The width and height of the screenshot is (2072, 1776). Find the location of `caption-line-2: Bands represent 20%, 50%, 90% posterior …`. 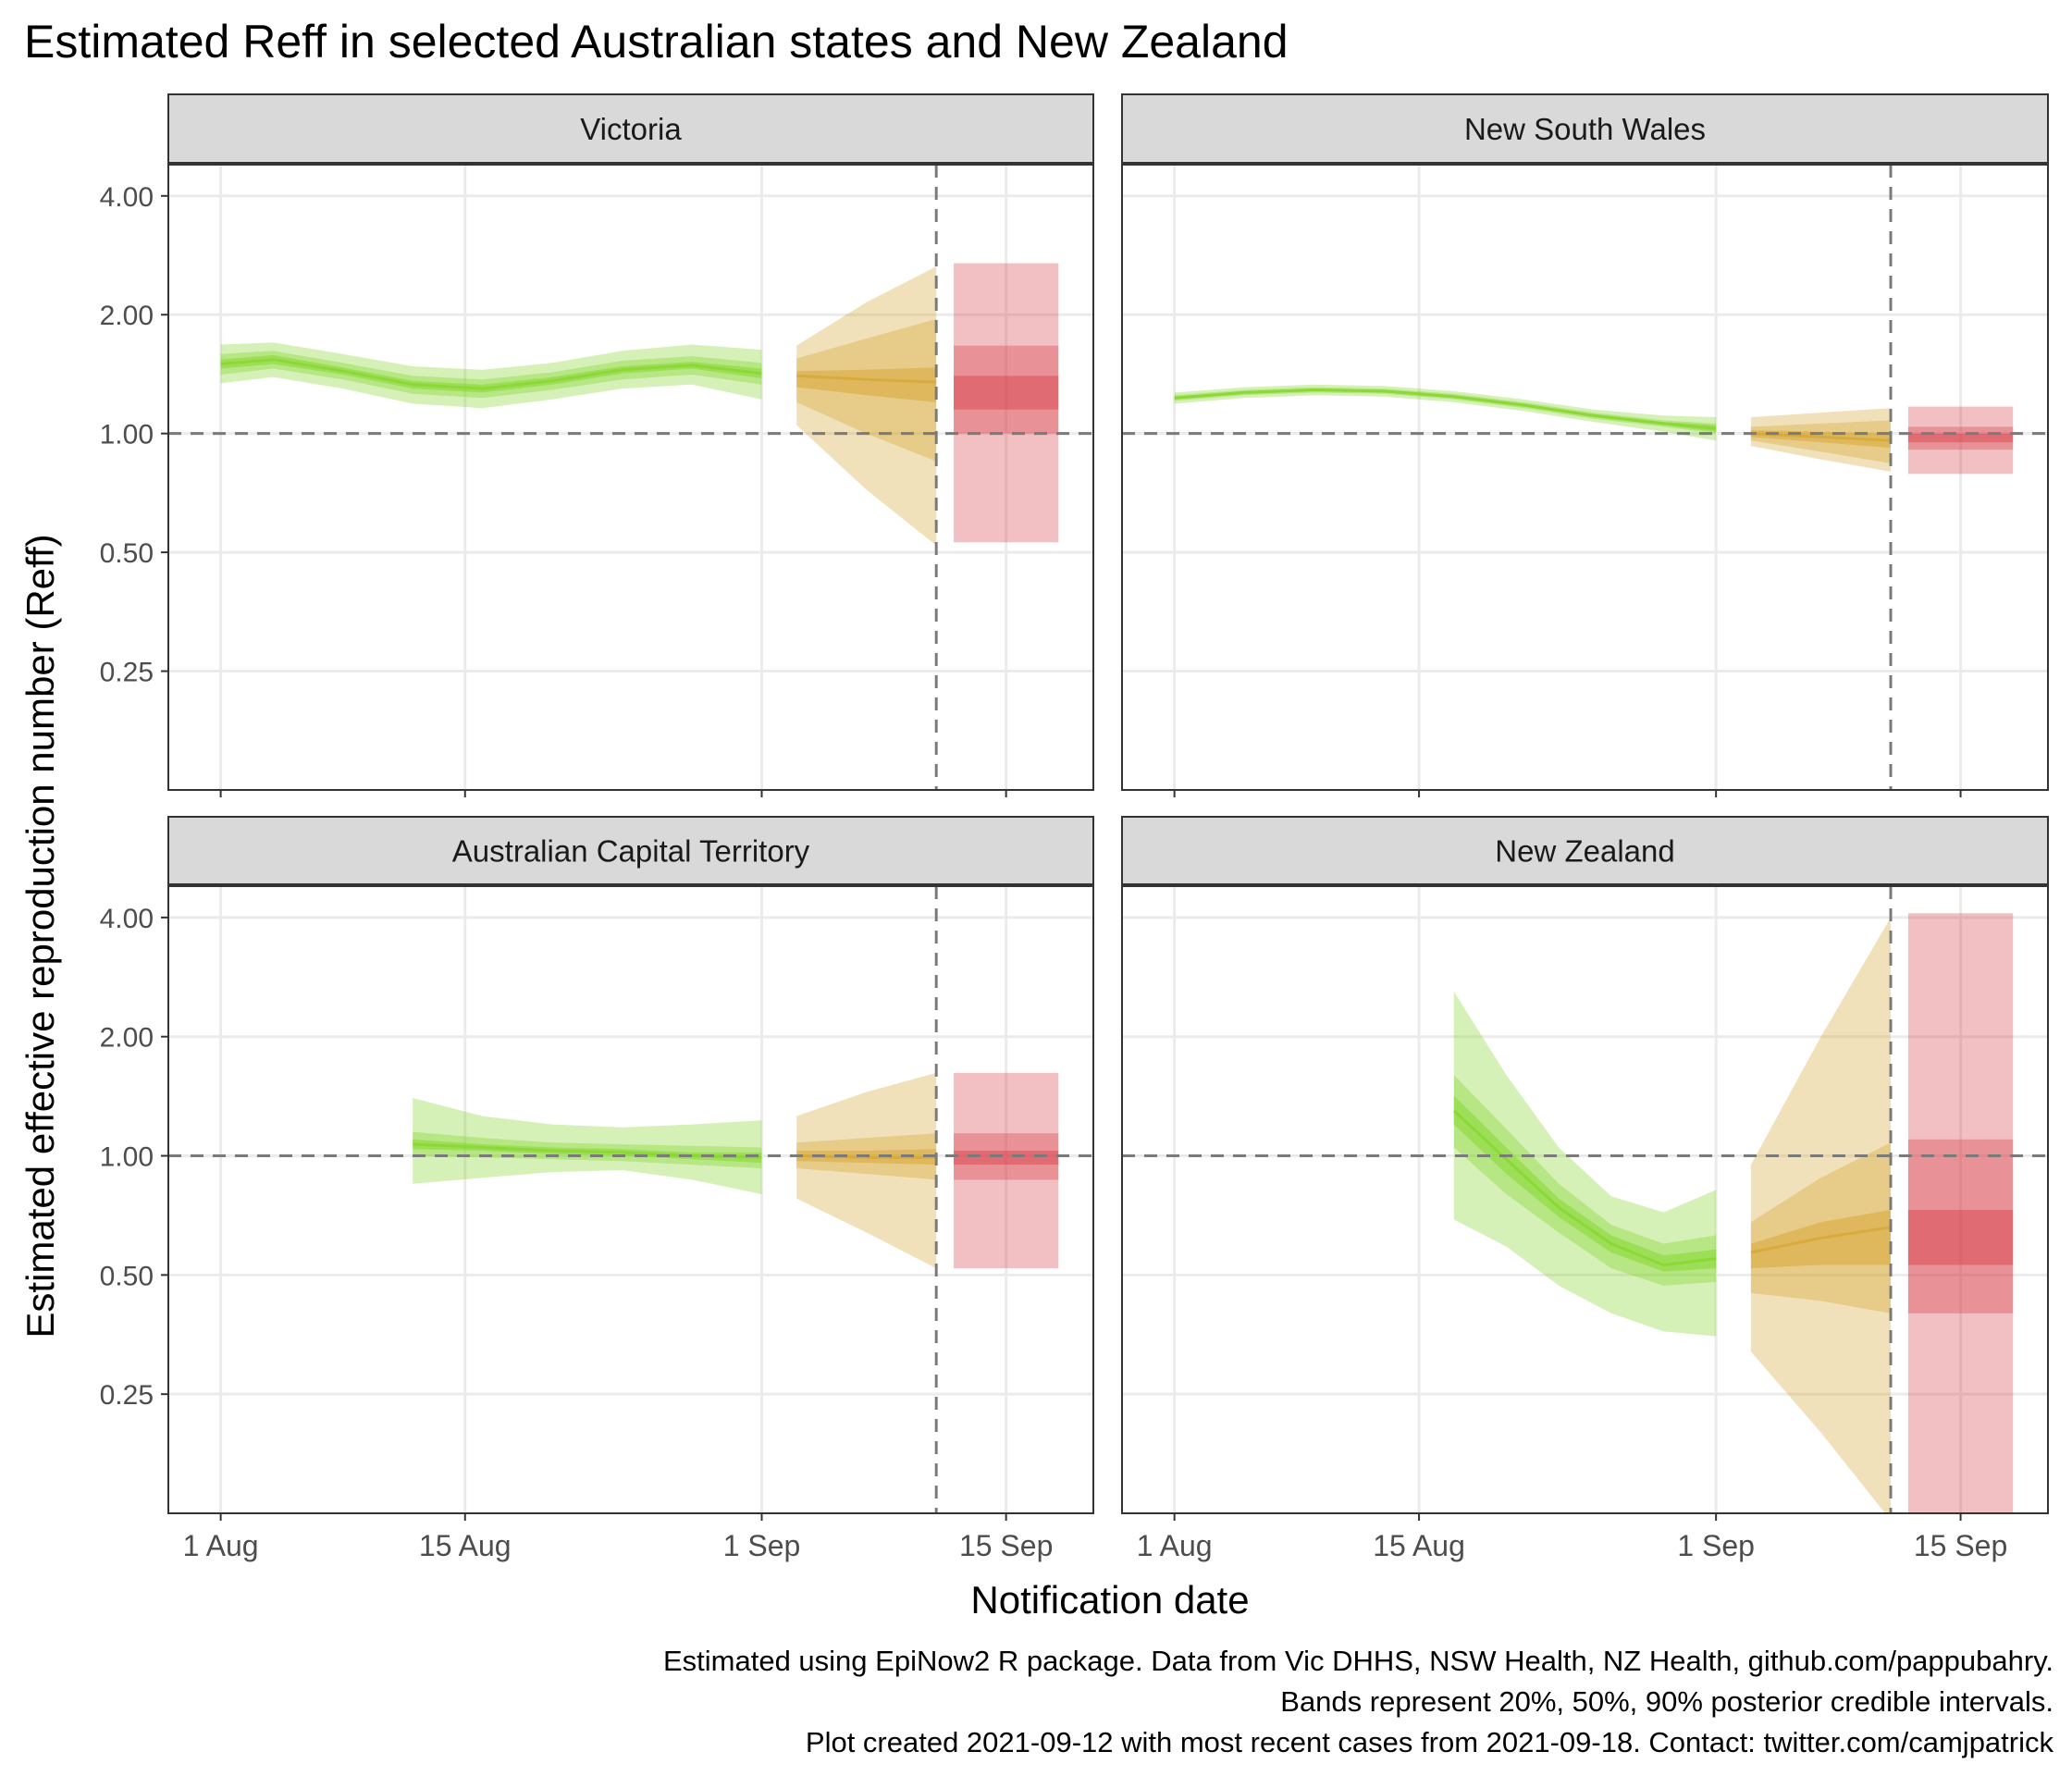

caption-line-2: Bands represent 20%, 50%, 90% posterior … is located at coordinates (1667, 1702).